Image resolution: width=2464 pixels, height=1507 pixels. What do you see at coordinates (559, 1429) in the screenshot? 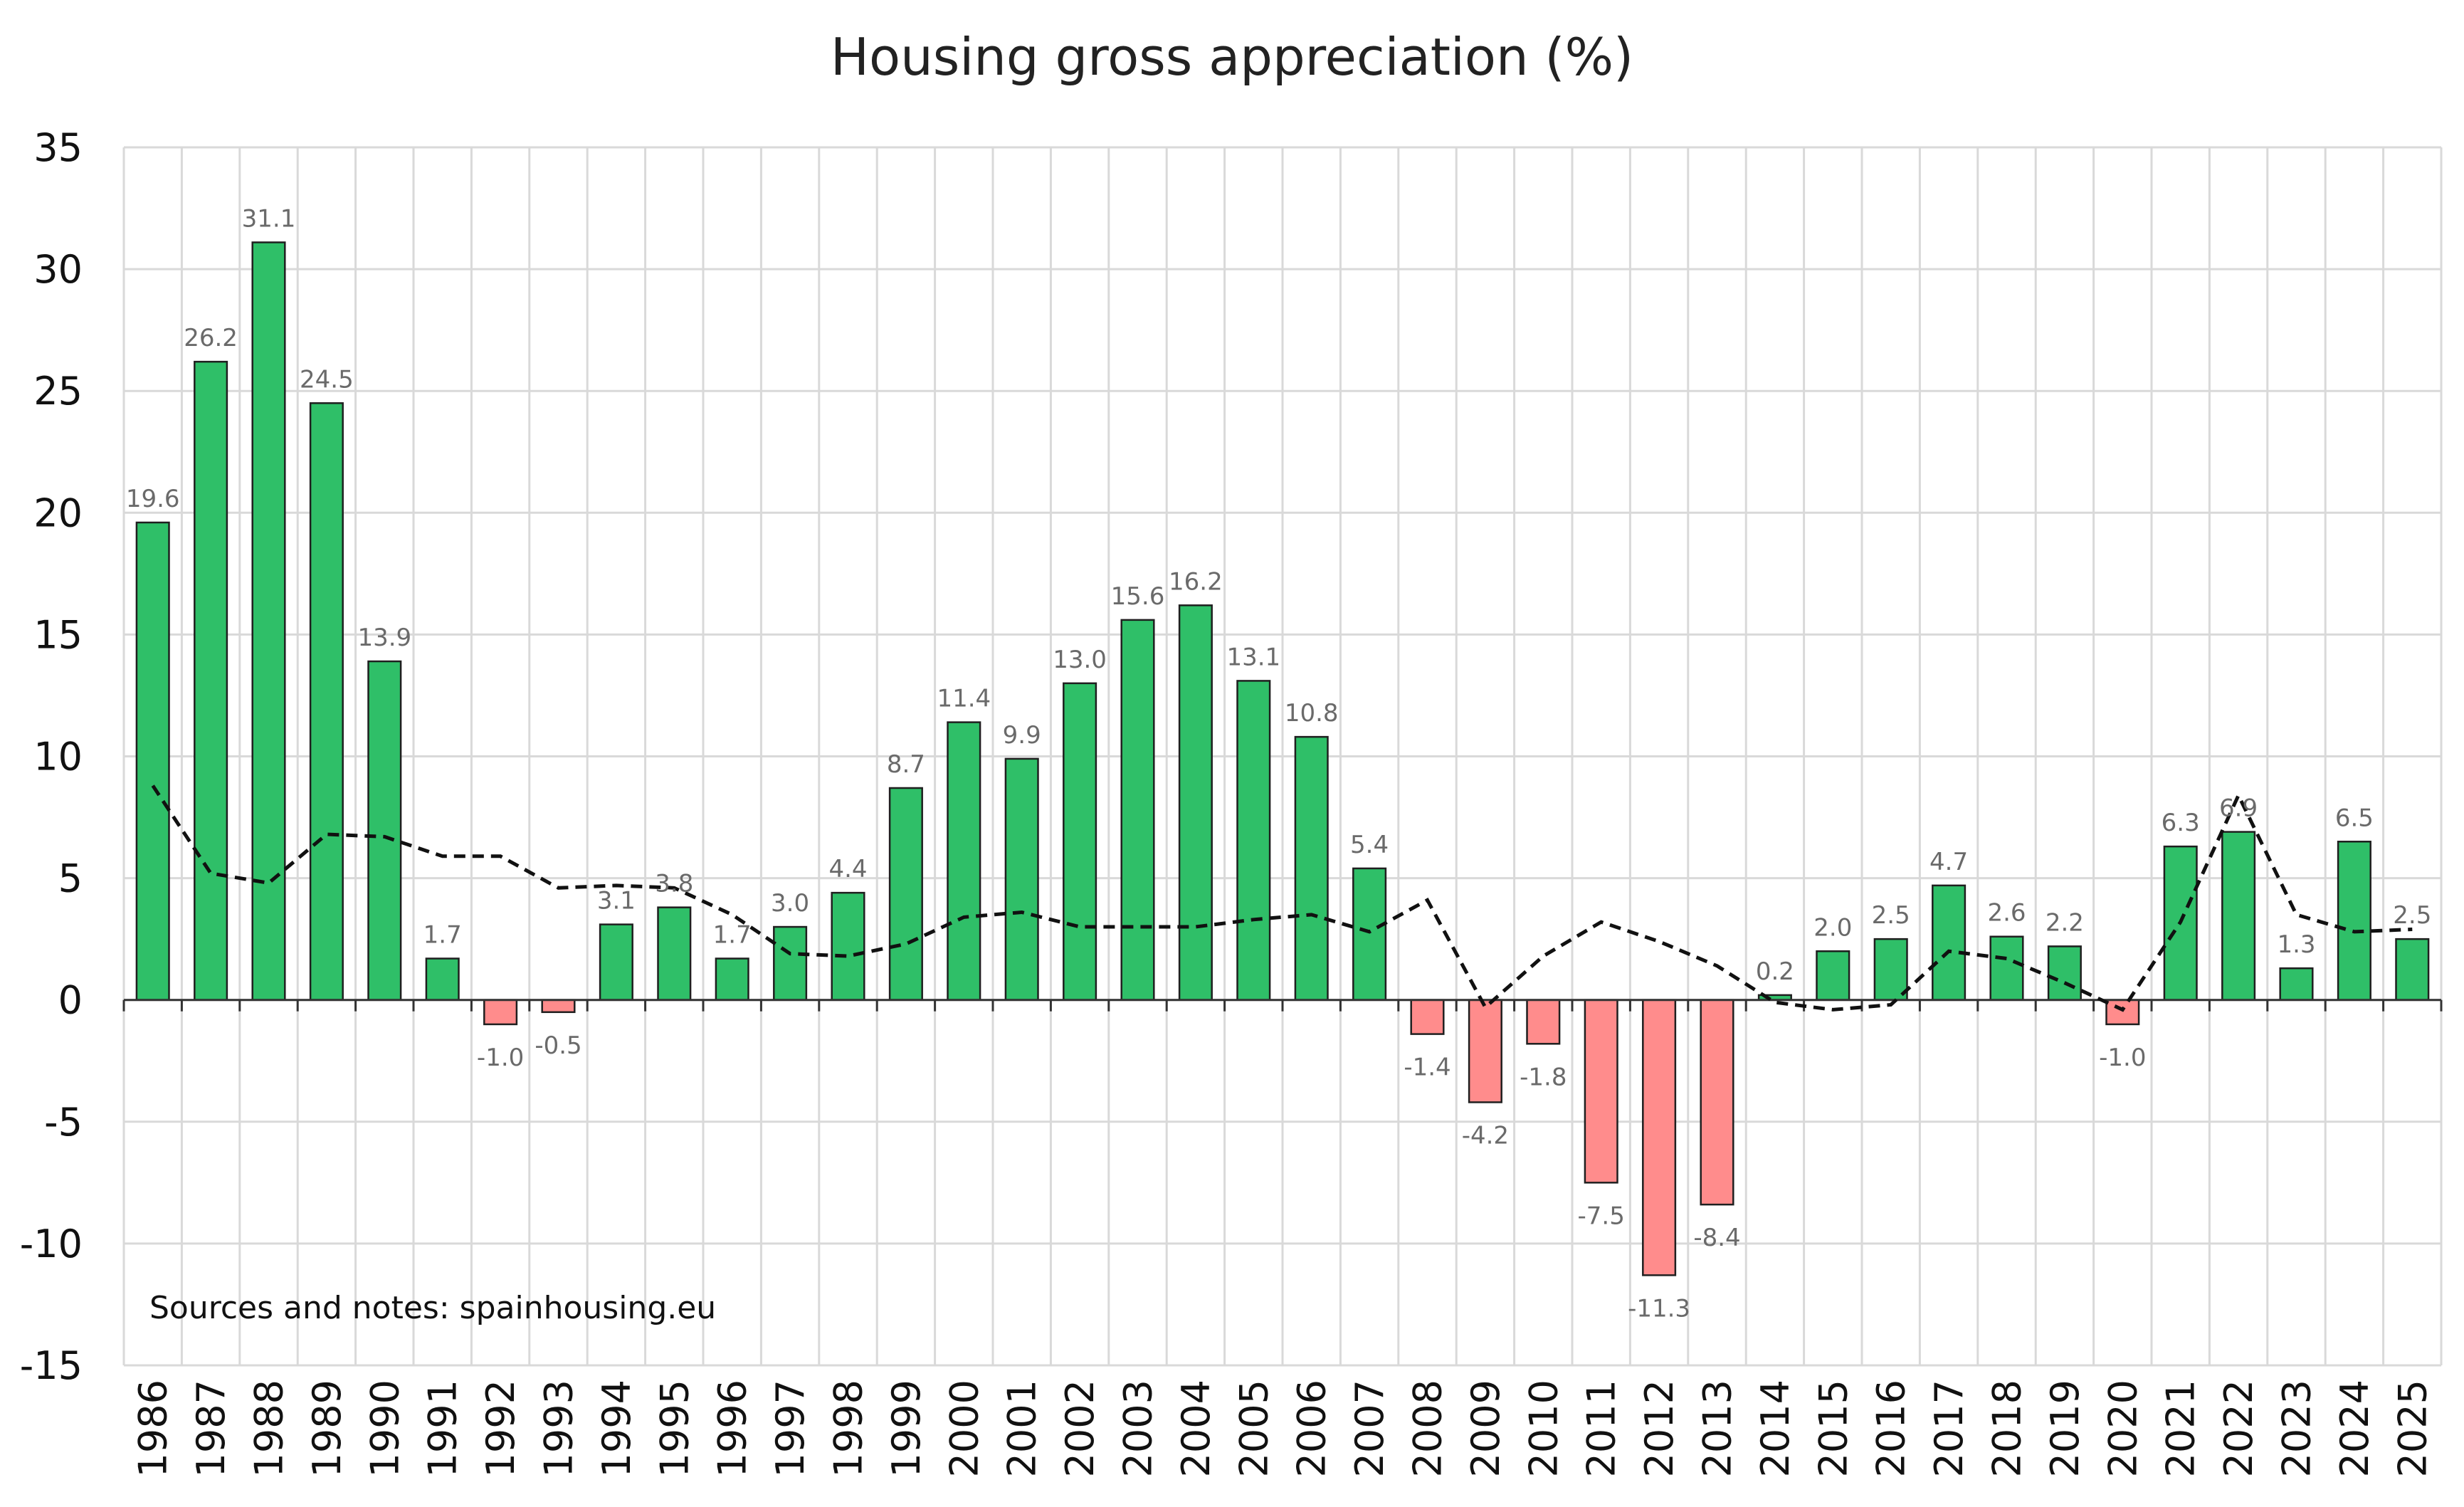
I see `x-tick-label: 1993` at bounding box center [559, 1429].